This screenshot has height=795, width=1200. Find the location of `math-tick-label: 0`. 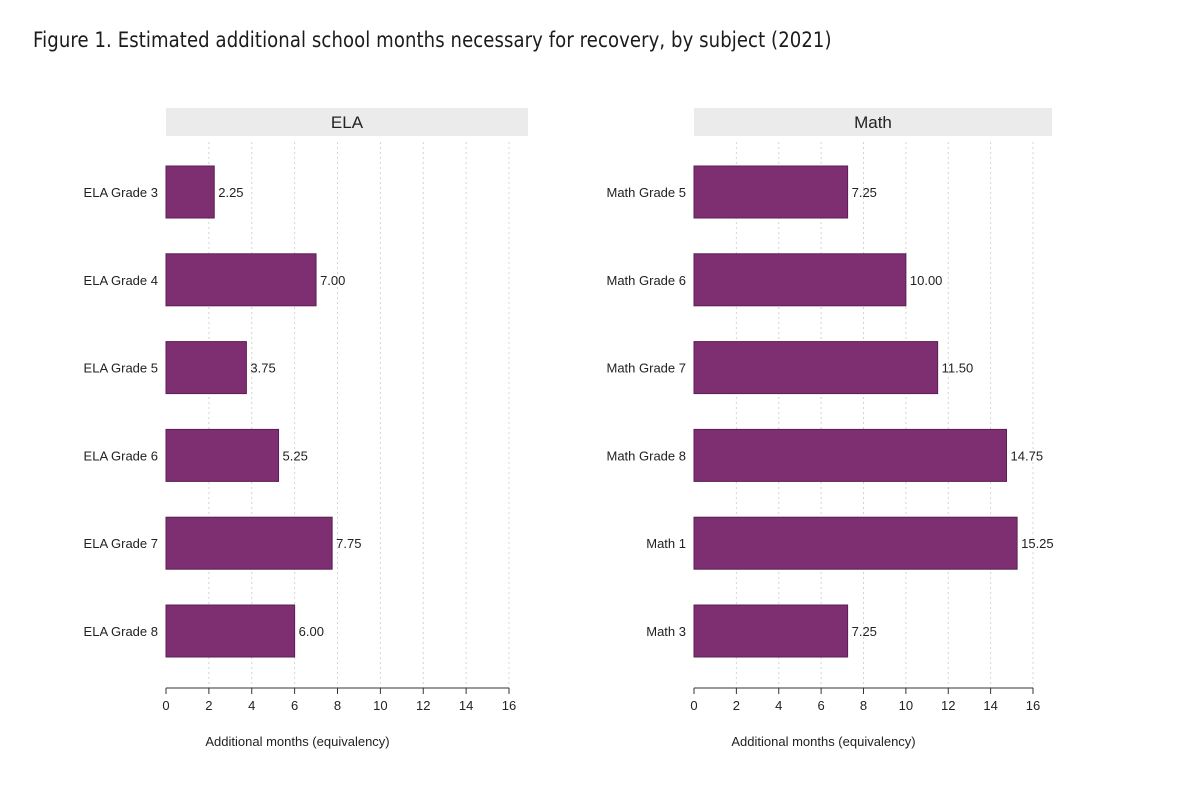

math-tick-label: 0 is located at coordinates (693, 705).